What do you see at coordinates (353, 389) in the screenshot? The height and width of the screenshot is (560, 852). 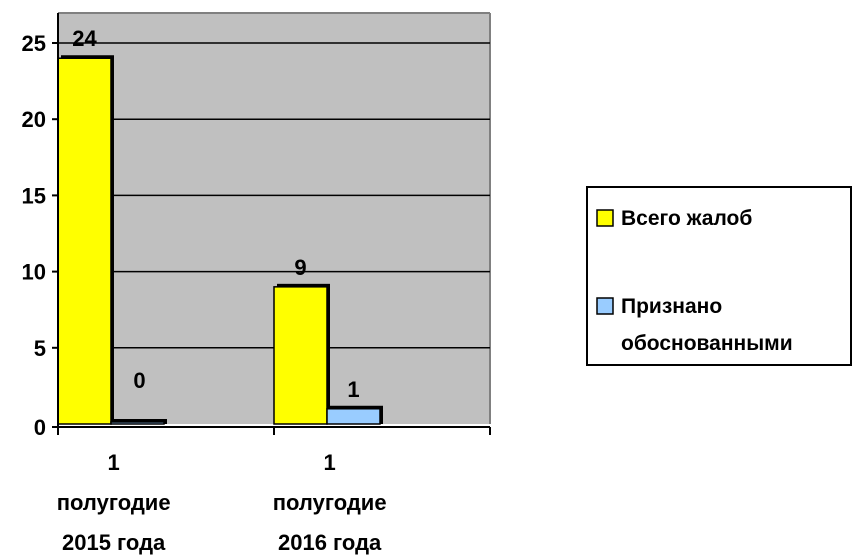 I see `data-label: 1` at bounding box center [353, 389].